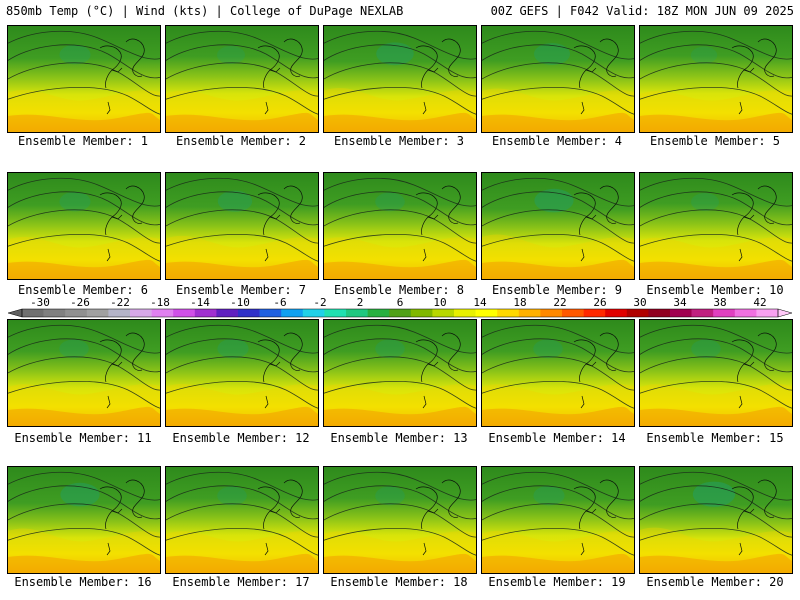 The width and height of the screenshot is (800, 600). Describe the element at coordinates (400, 302) in the screenshot. I see `colorbar-tick-label: 6` at that location.